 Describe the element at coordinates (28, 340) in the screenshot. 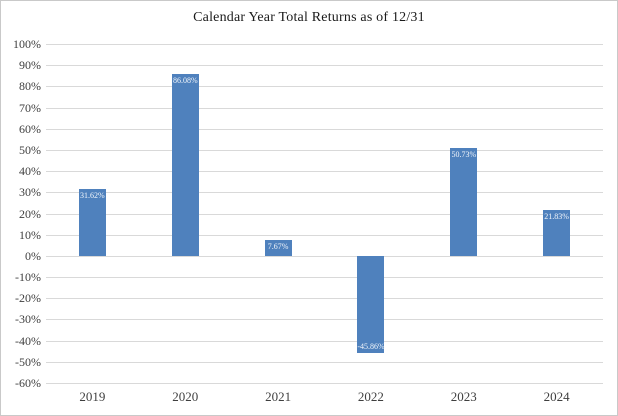

I see `y-tick-label: -40%` at that location.